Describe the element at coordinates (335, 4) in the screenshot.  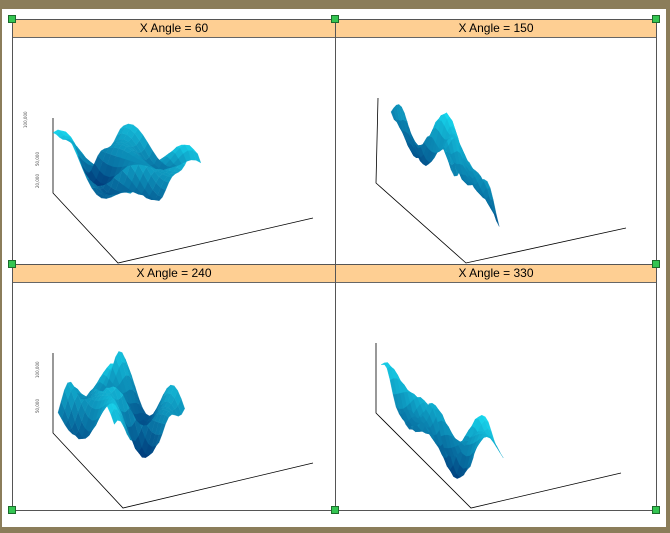
I see `window-frame-top` at that location.